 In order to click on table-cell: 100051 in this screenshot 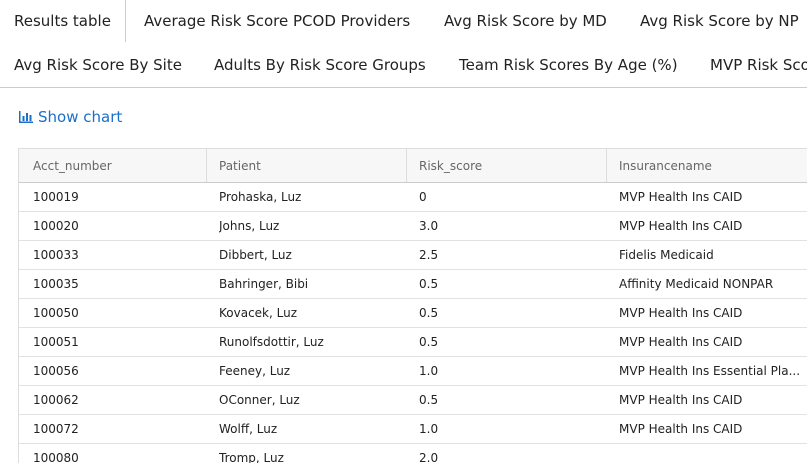, I will do `click(56, 342)`.